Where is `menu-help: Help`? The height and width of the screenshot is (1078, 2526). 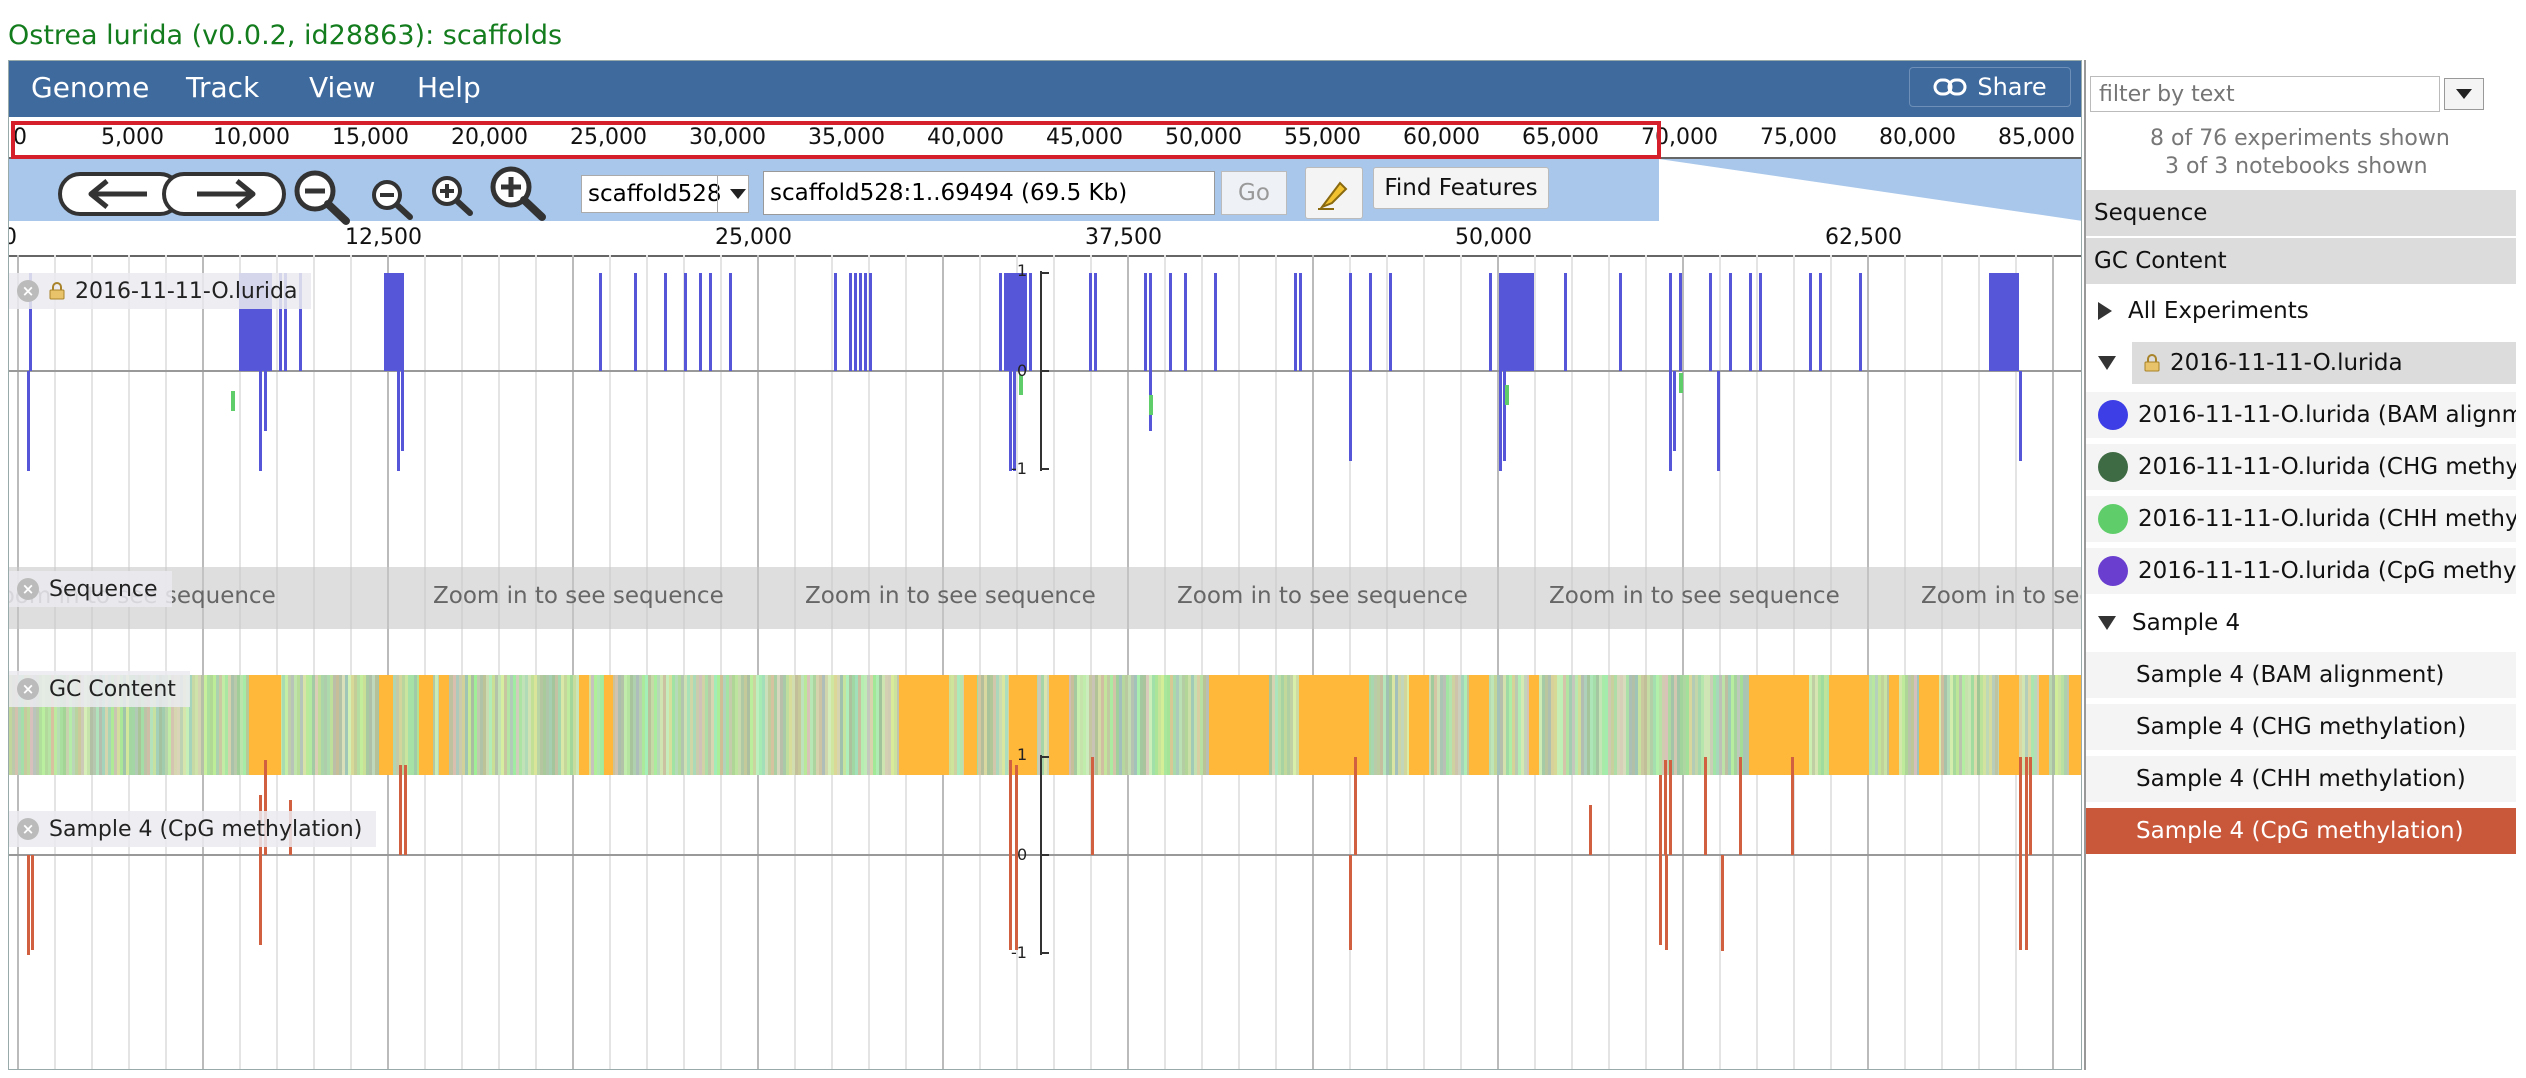 menu-help: Help is located at coordinates (449, 87).